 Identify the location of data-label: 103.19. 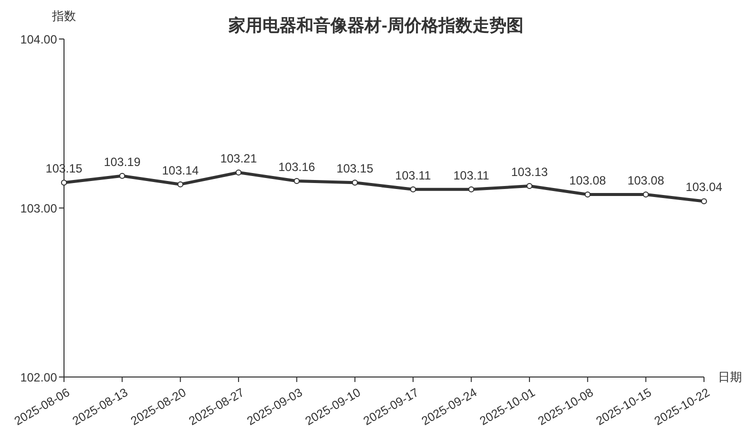
(122, 161).